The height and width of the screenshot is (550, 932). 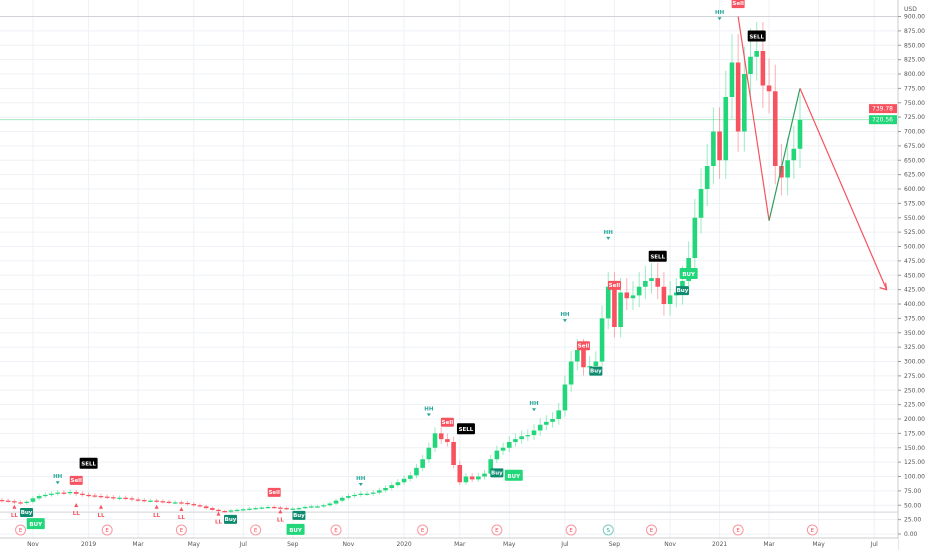 I want to click on y-tick-label: 75.00, so click(x=912, y=491).